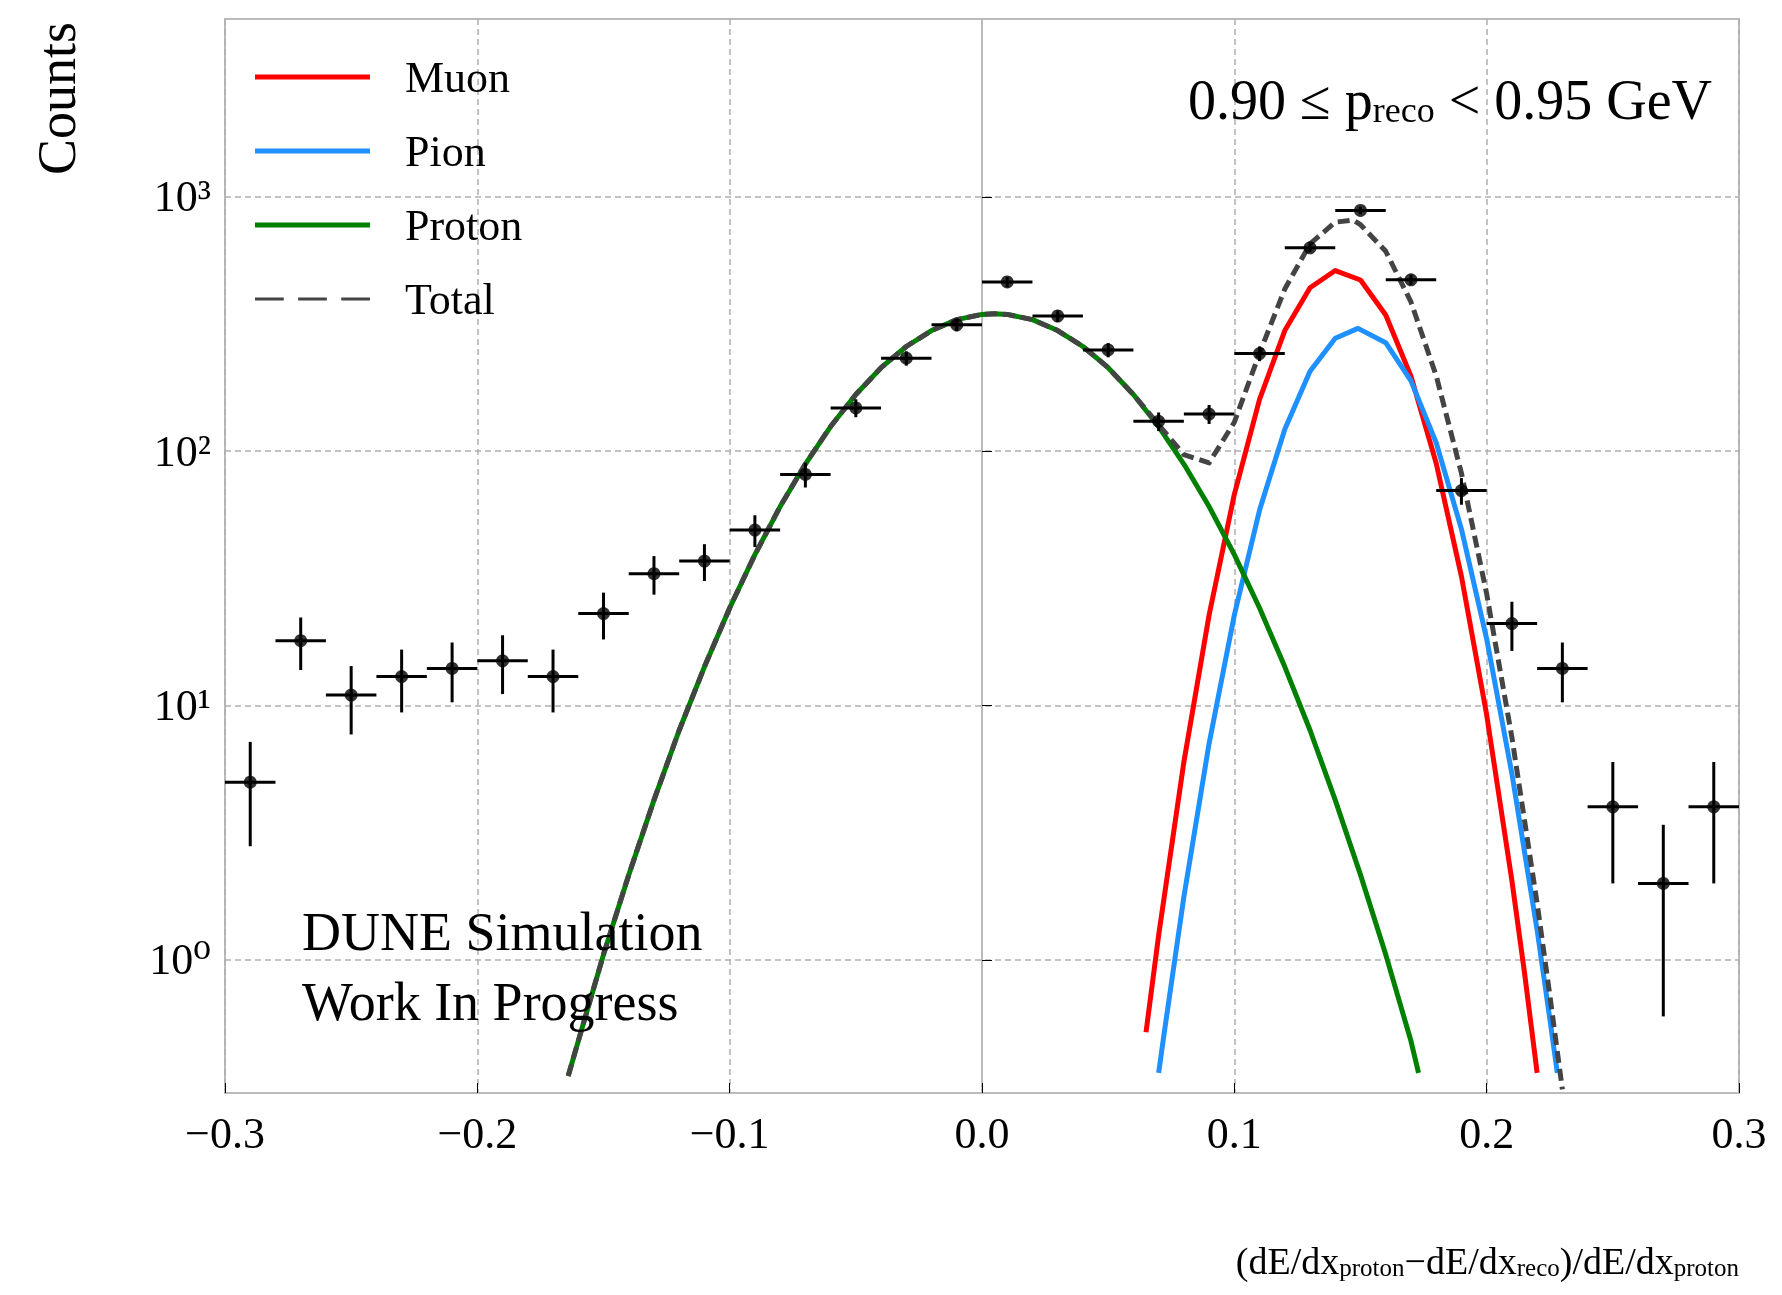 This screenshot has width=1782, height=1295. I want to click on y-tick-label: 10⁰, so click(180, 960).